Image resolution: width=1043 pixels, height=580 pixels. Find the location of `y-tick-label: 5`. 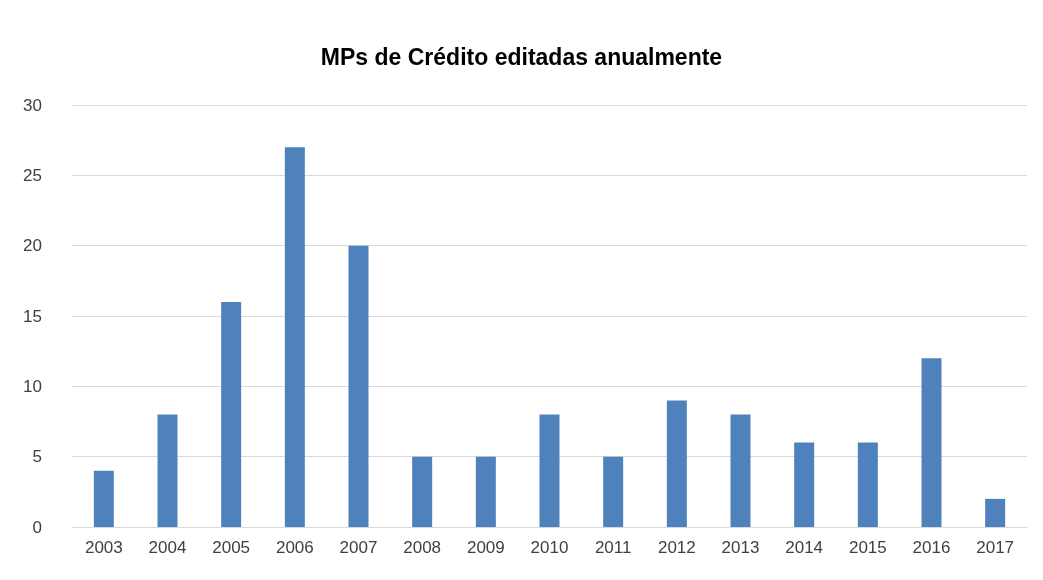

y-tick-label: 5 is located at coordinates (37, 457).